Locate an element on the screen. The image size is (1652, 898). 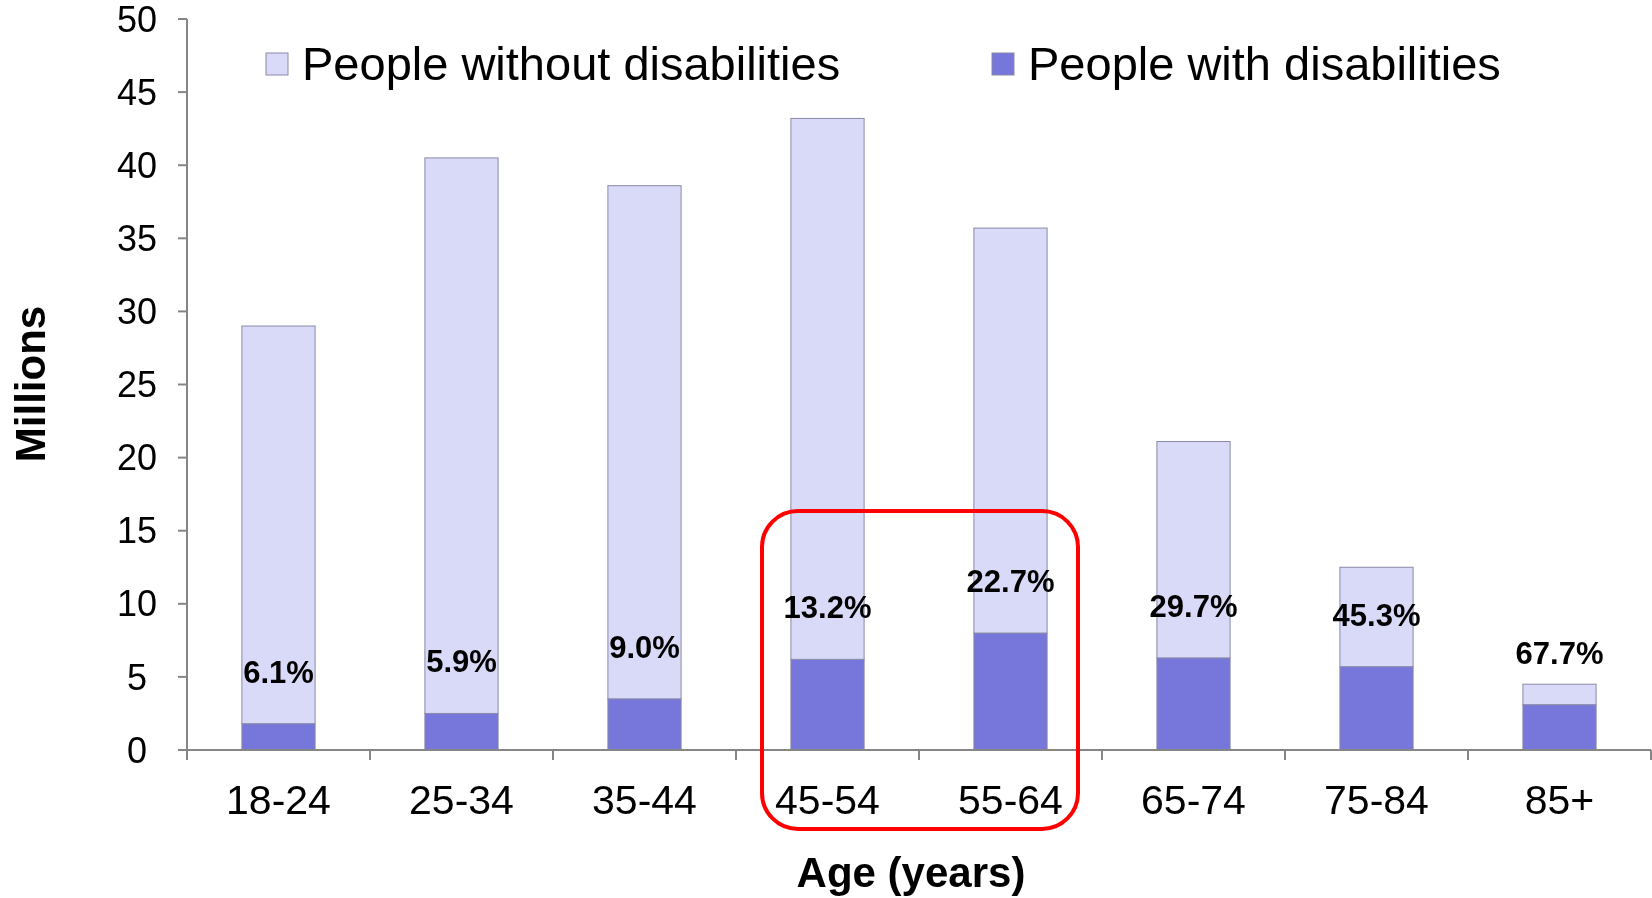
annotation: 13.2% is located at coordinates (827, 608).